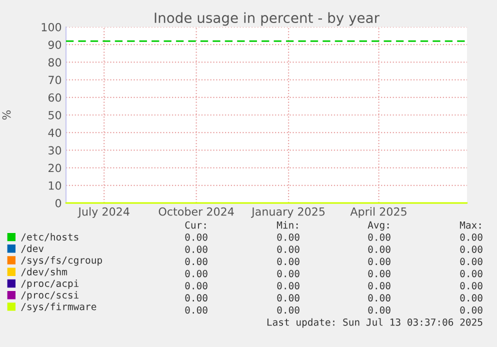  Describe the element at coordinates (32, 248) in the screenshot. I see `legend-label: /dev` at that location.